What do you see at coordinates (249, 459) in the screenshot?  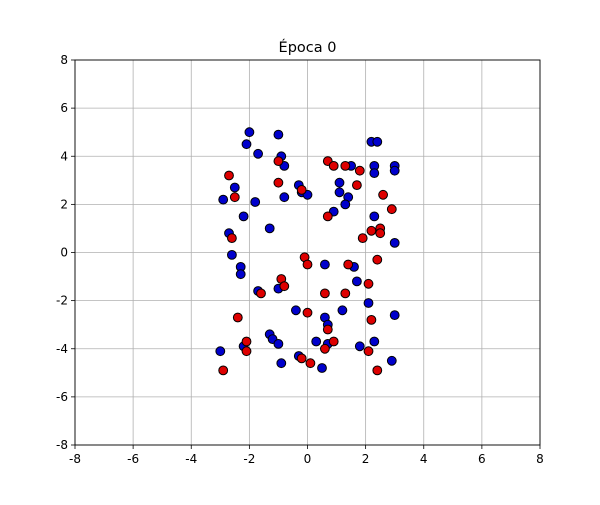 I see `x-tick-label: -2` at bounding box center [249, 459].